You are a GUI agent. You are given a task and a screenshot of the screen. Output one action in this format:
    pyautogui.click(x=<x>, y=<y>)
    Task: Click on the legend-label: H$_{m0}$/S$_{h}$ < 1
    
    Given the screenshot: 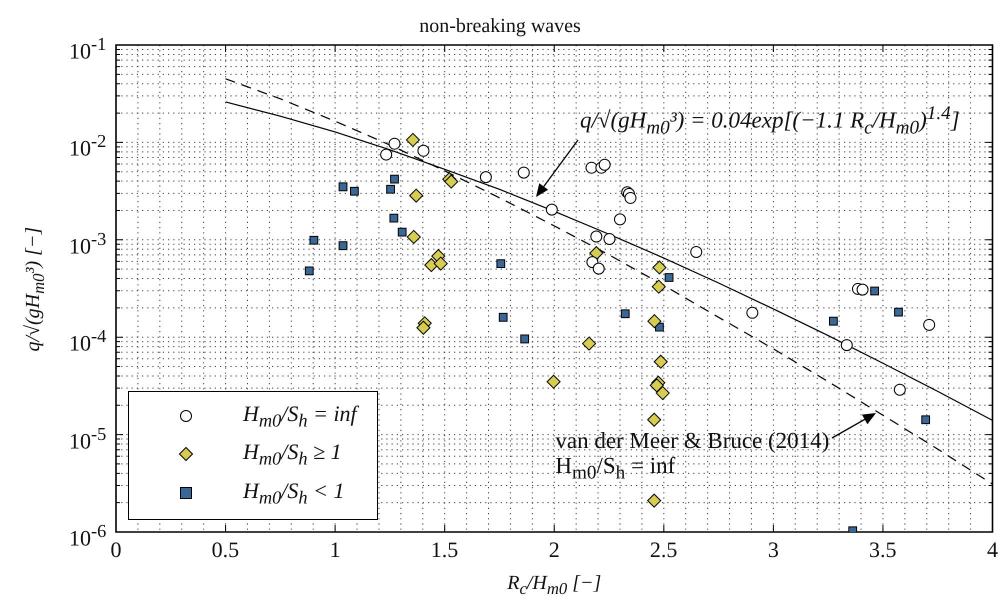 What is the action you would take?
    pyautogui.click(x=293, y=493)
    